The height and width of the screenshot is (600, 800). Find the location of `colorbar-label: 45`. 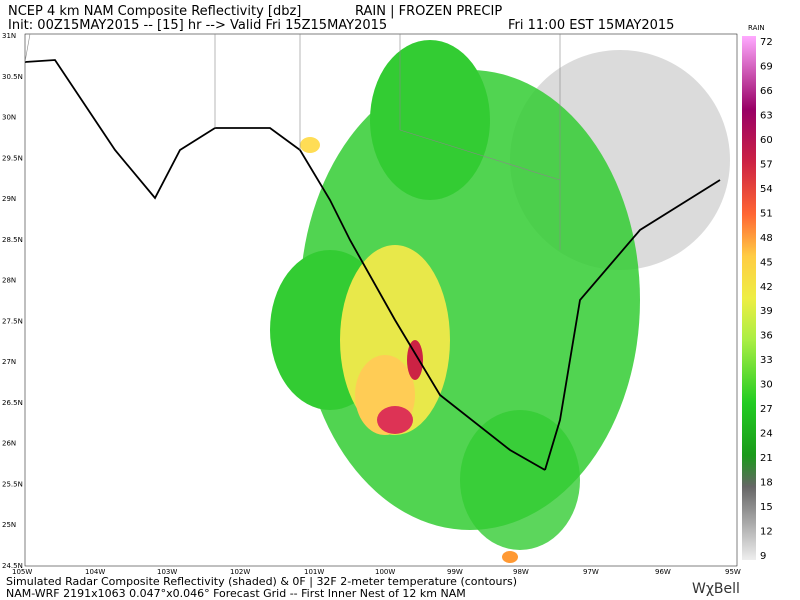

colorbar-label: 45 is located at coordinates (766, 262).